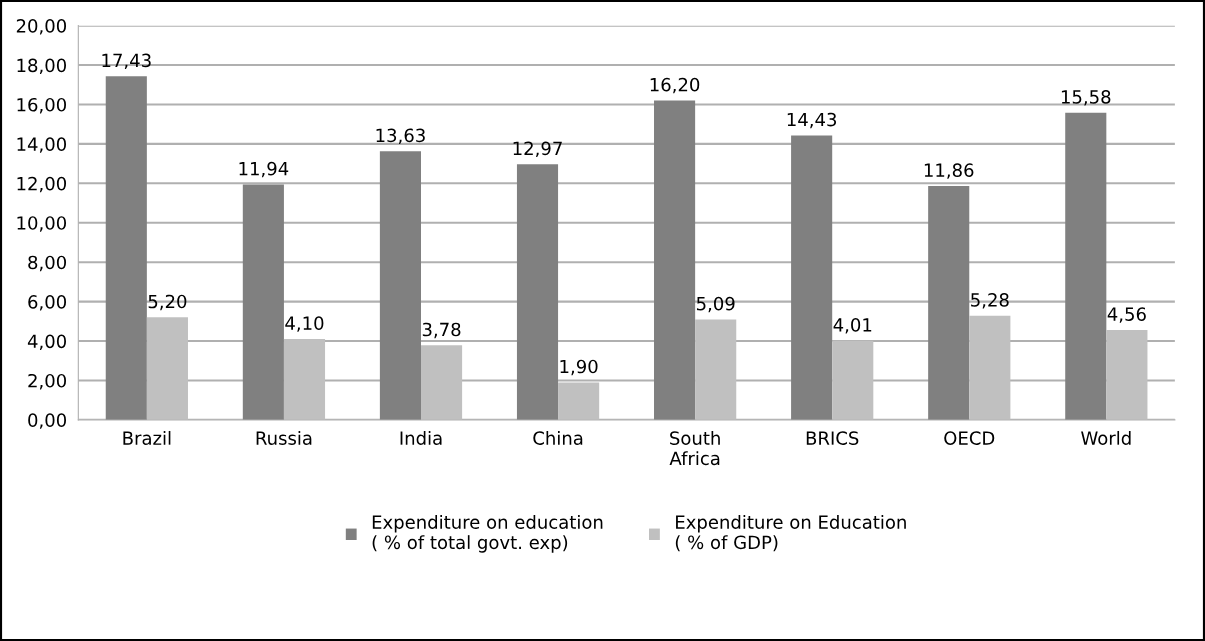  What do you see at coordinates (284, 437) in the screenshot?
I see `x-tick-label: Russia` at bounding box center [284, 437].